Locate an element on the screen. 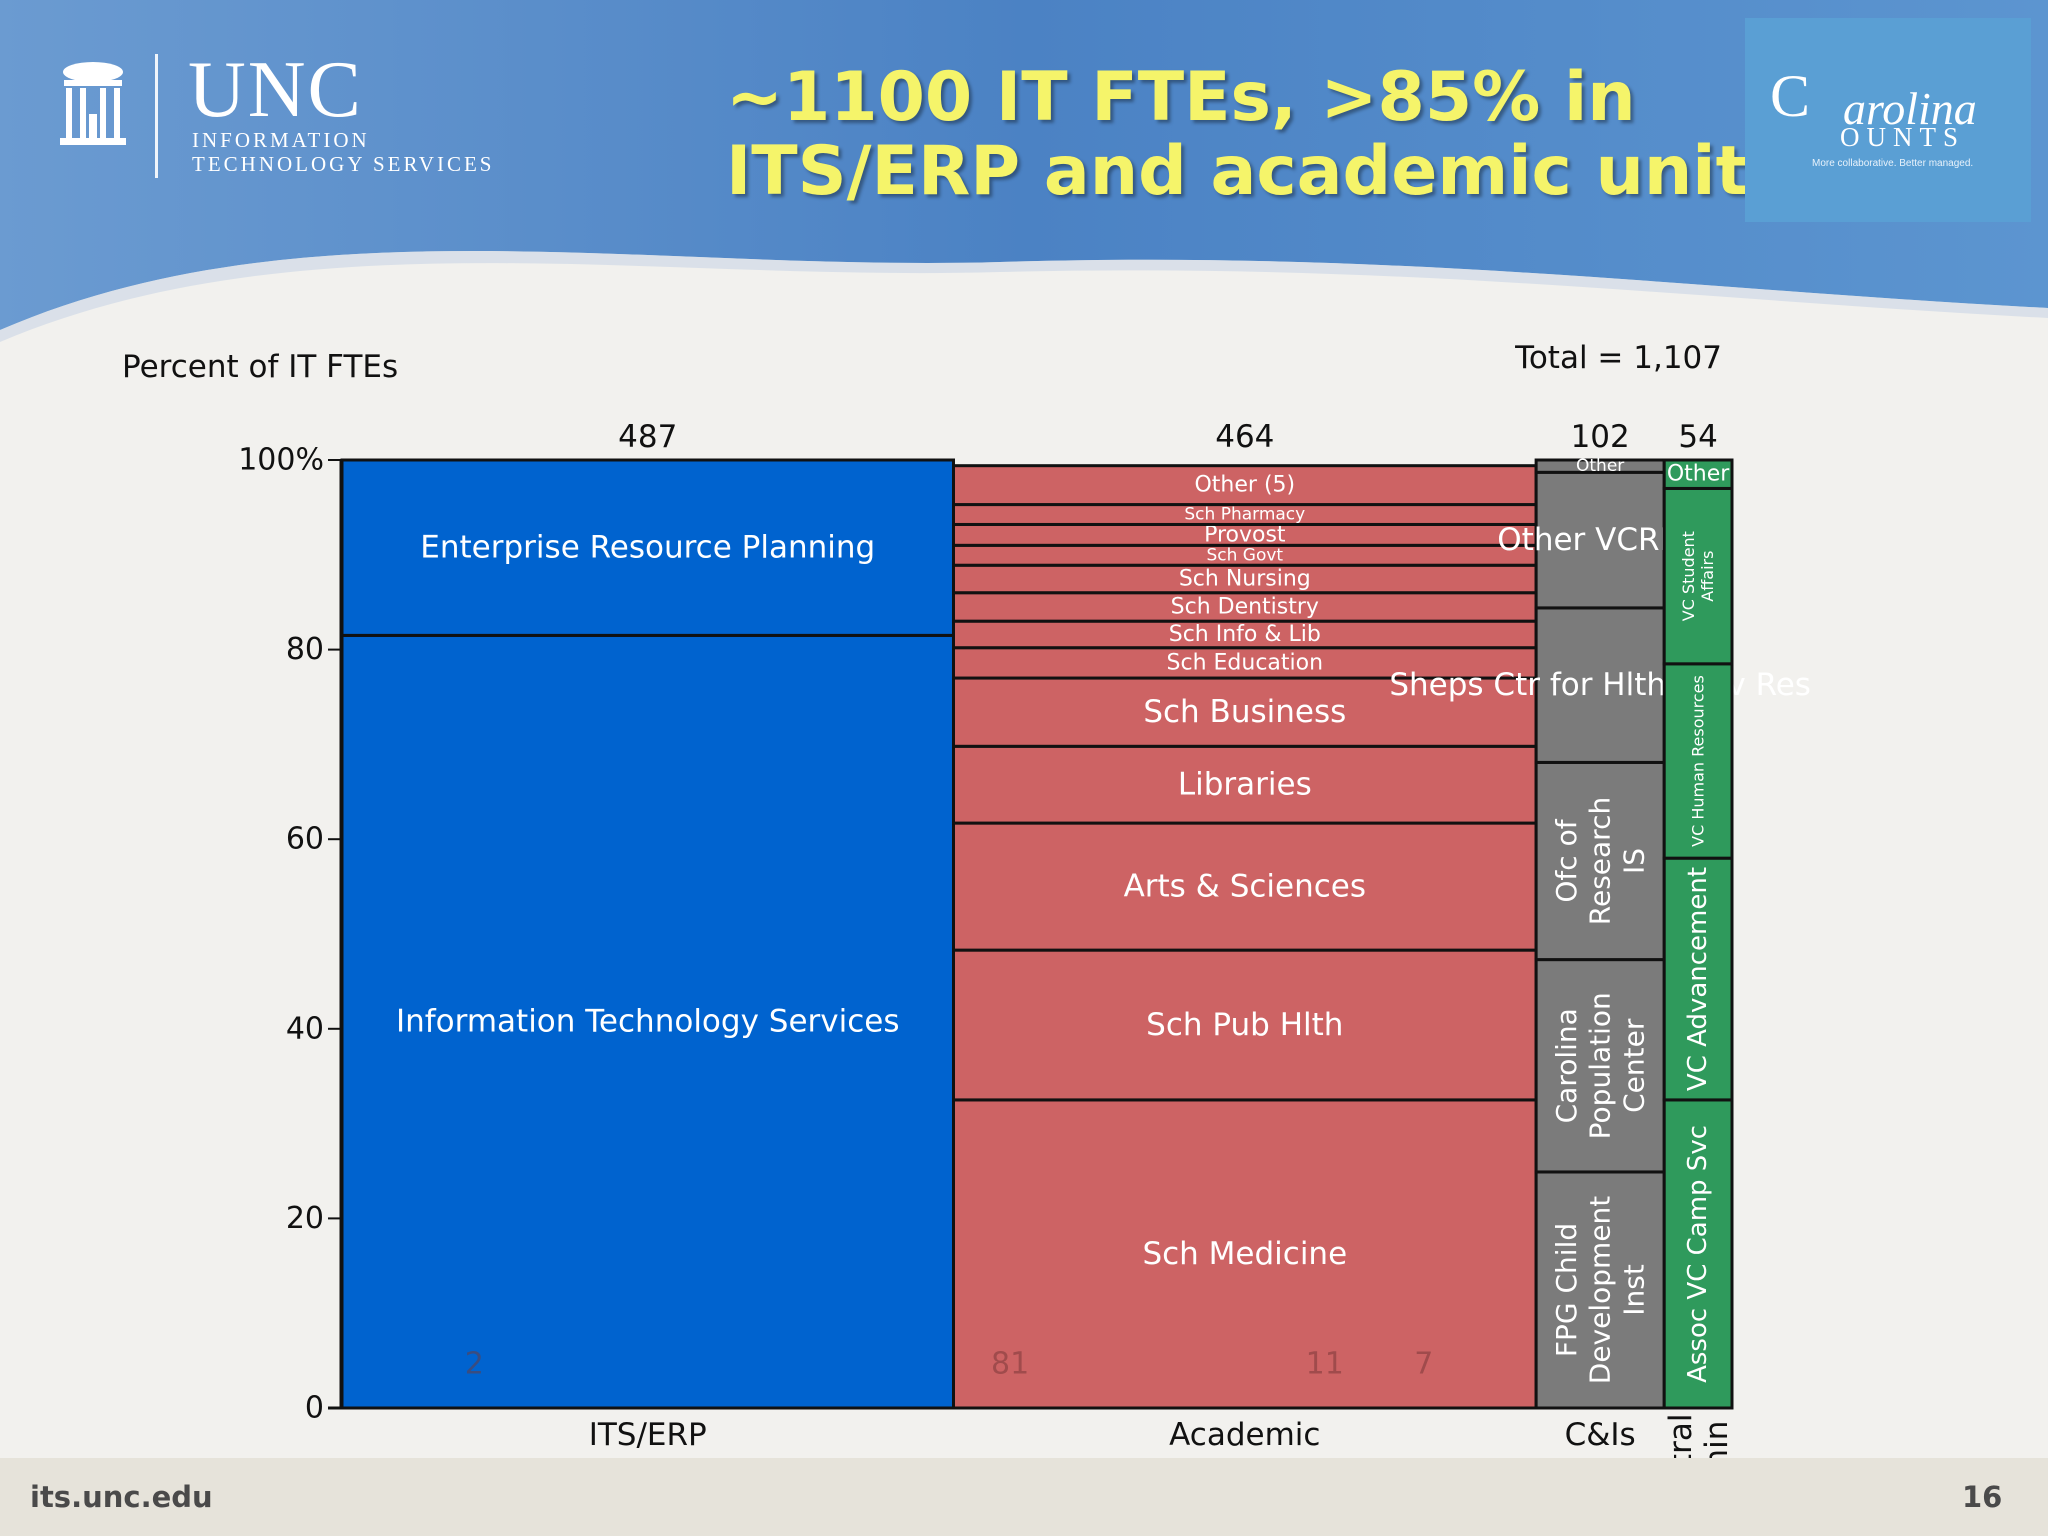  segment-label: Center is located at coordinates (1633, 1065).